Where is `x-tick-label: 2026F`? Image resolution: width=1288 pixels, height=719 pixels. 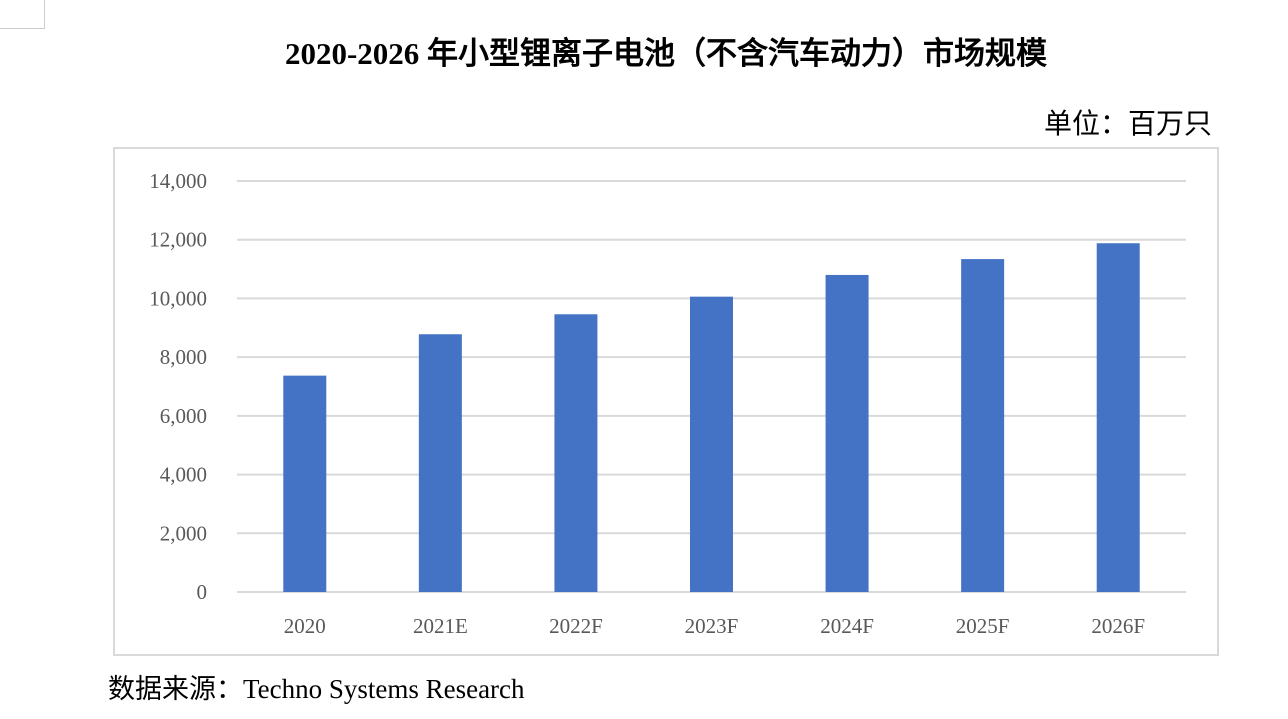 x-tick-label: 2026F is located at coordinates (1118, 626).